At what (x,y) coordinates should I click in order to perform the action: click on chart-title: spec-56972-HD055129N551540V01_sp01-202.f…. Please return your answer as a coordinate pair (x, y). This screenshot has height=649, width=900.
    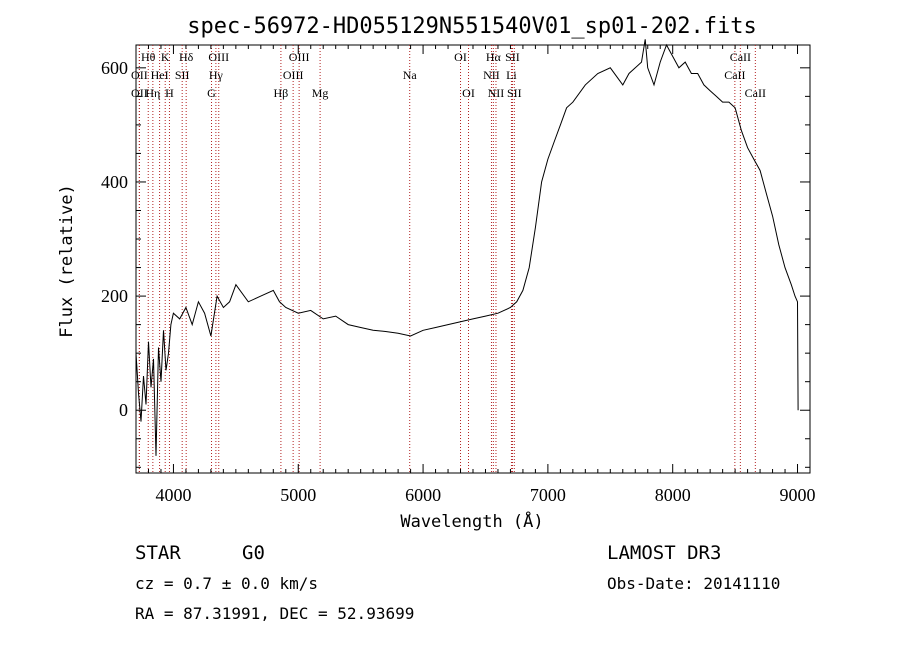
    Looking at the image, I should click on (472, 26).